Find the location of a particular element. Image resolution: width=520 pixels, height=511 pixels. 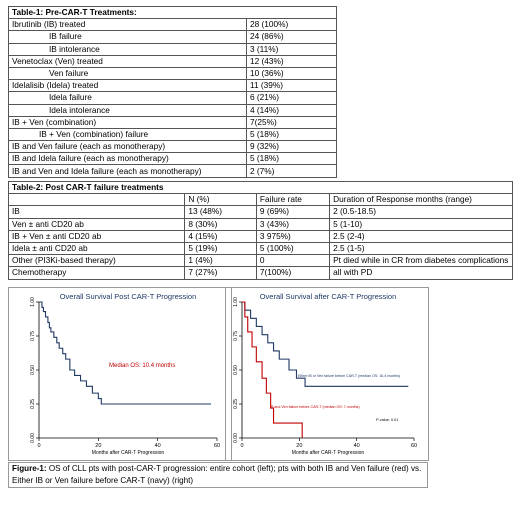

table-cell: 0 is located at coordinates (293, 261).